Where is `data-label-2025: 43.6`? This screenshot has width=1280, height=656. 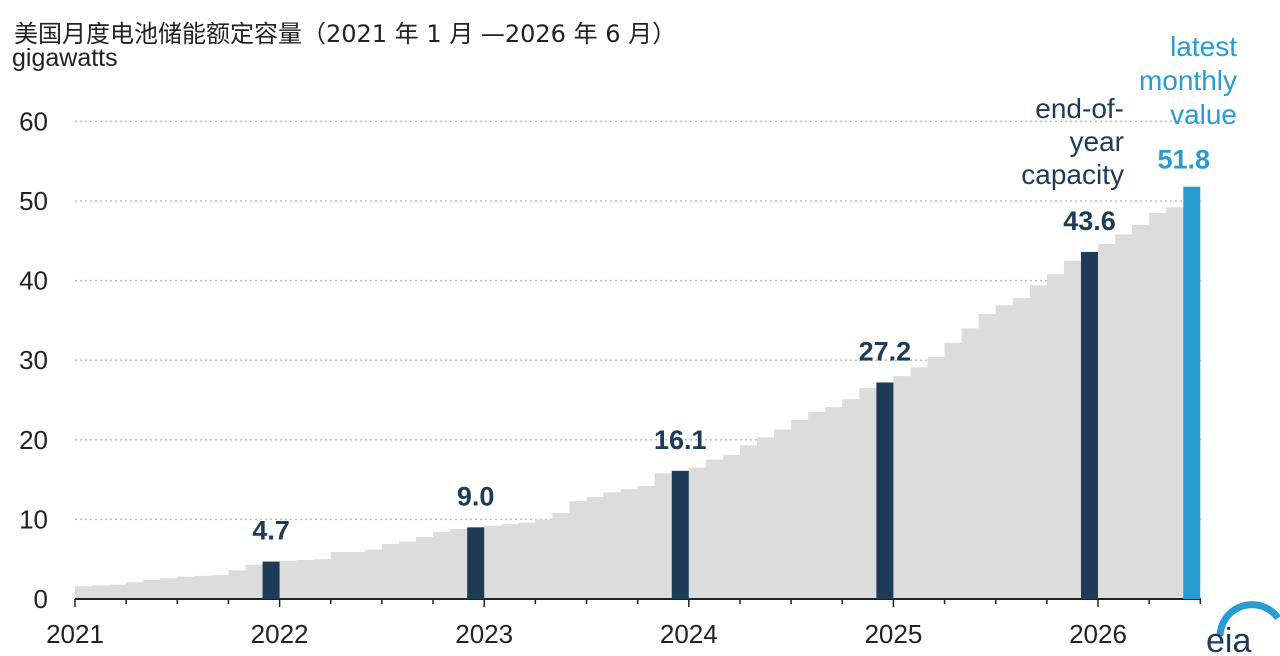
data-label-2025: 43.6 is located at coordinates (1089, 221).